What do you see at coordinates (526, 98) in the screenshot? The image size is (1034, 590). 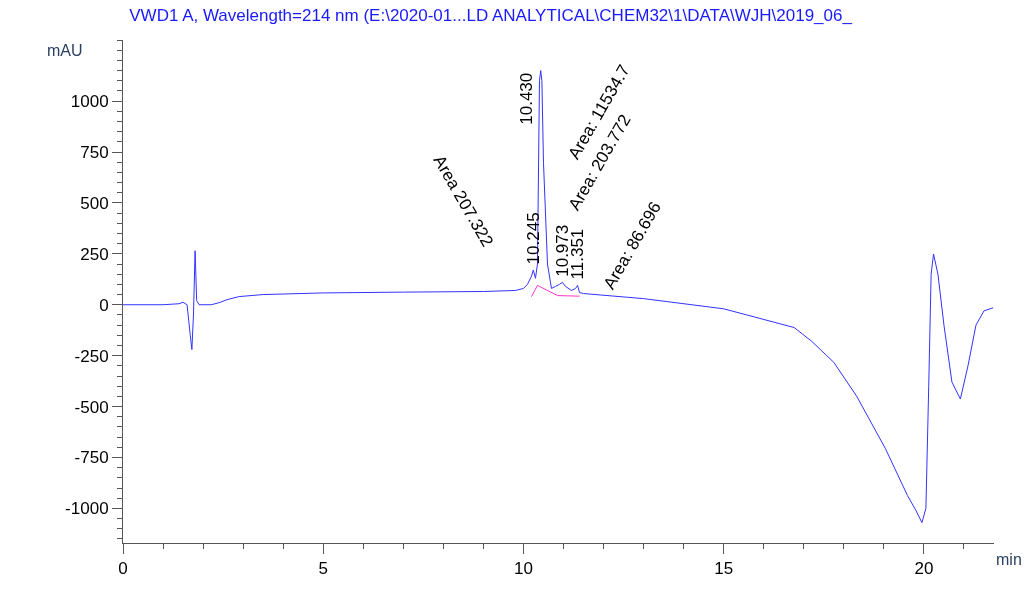 I see `annotation: 10.430` at bounding box center [526, 98].